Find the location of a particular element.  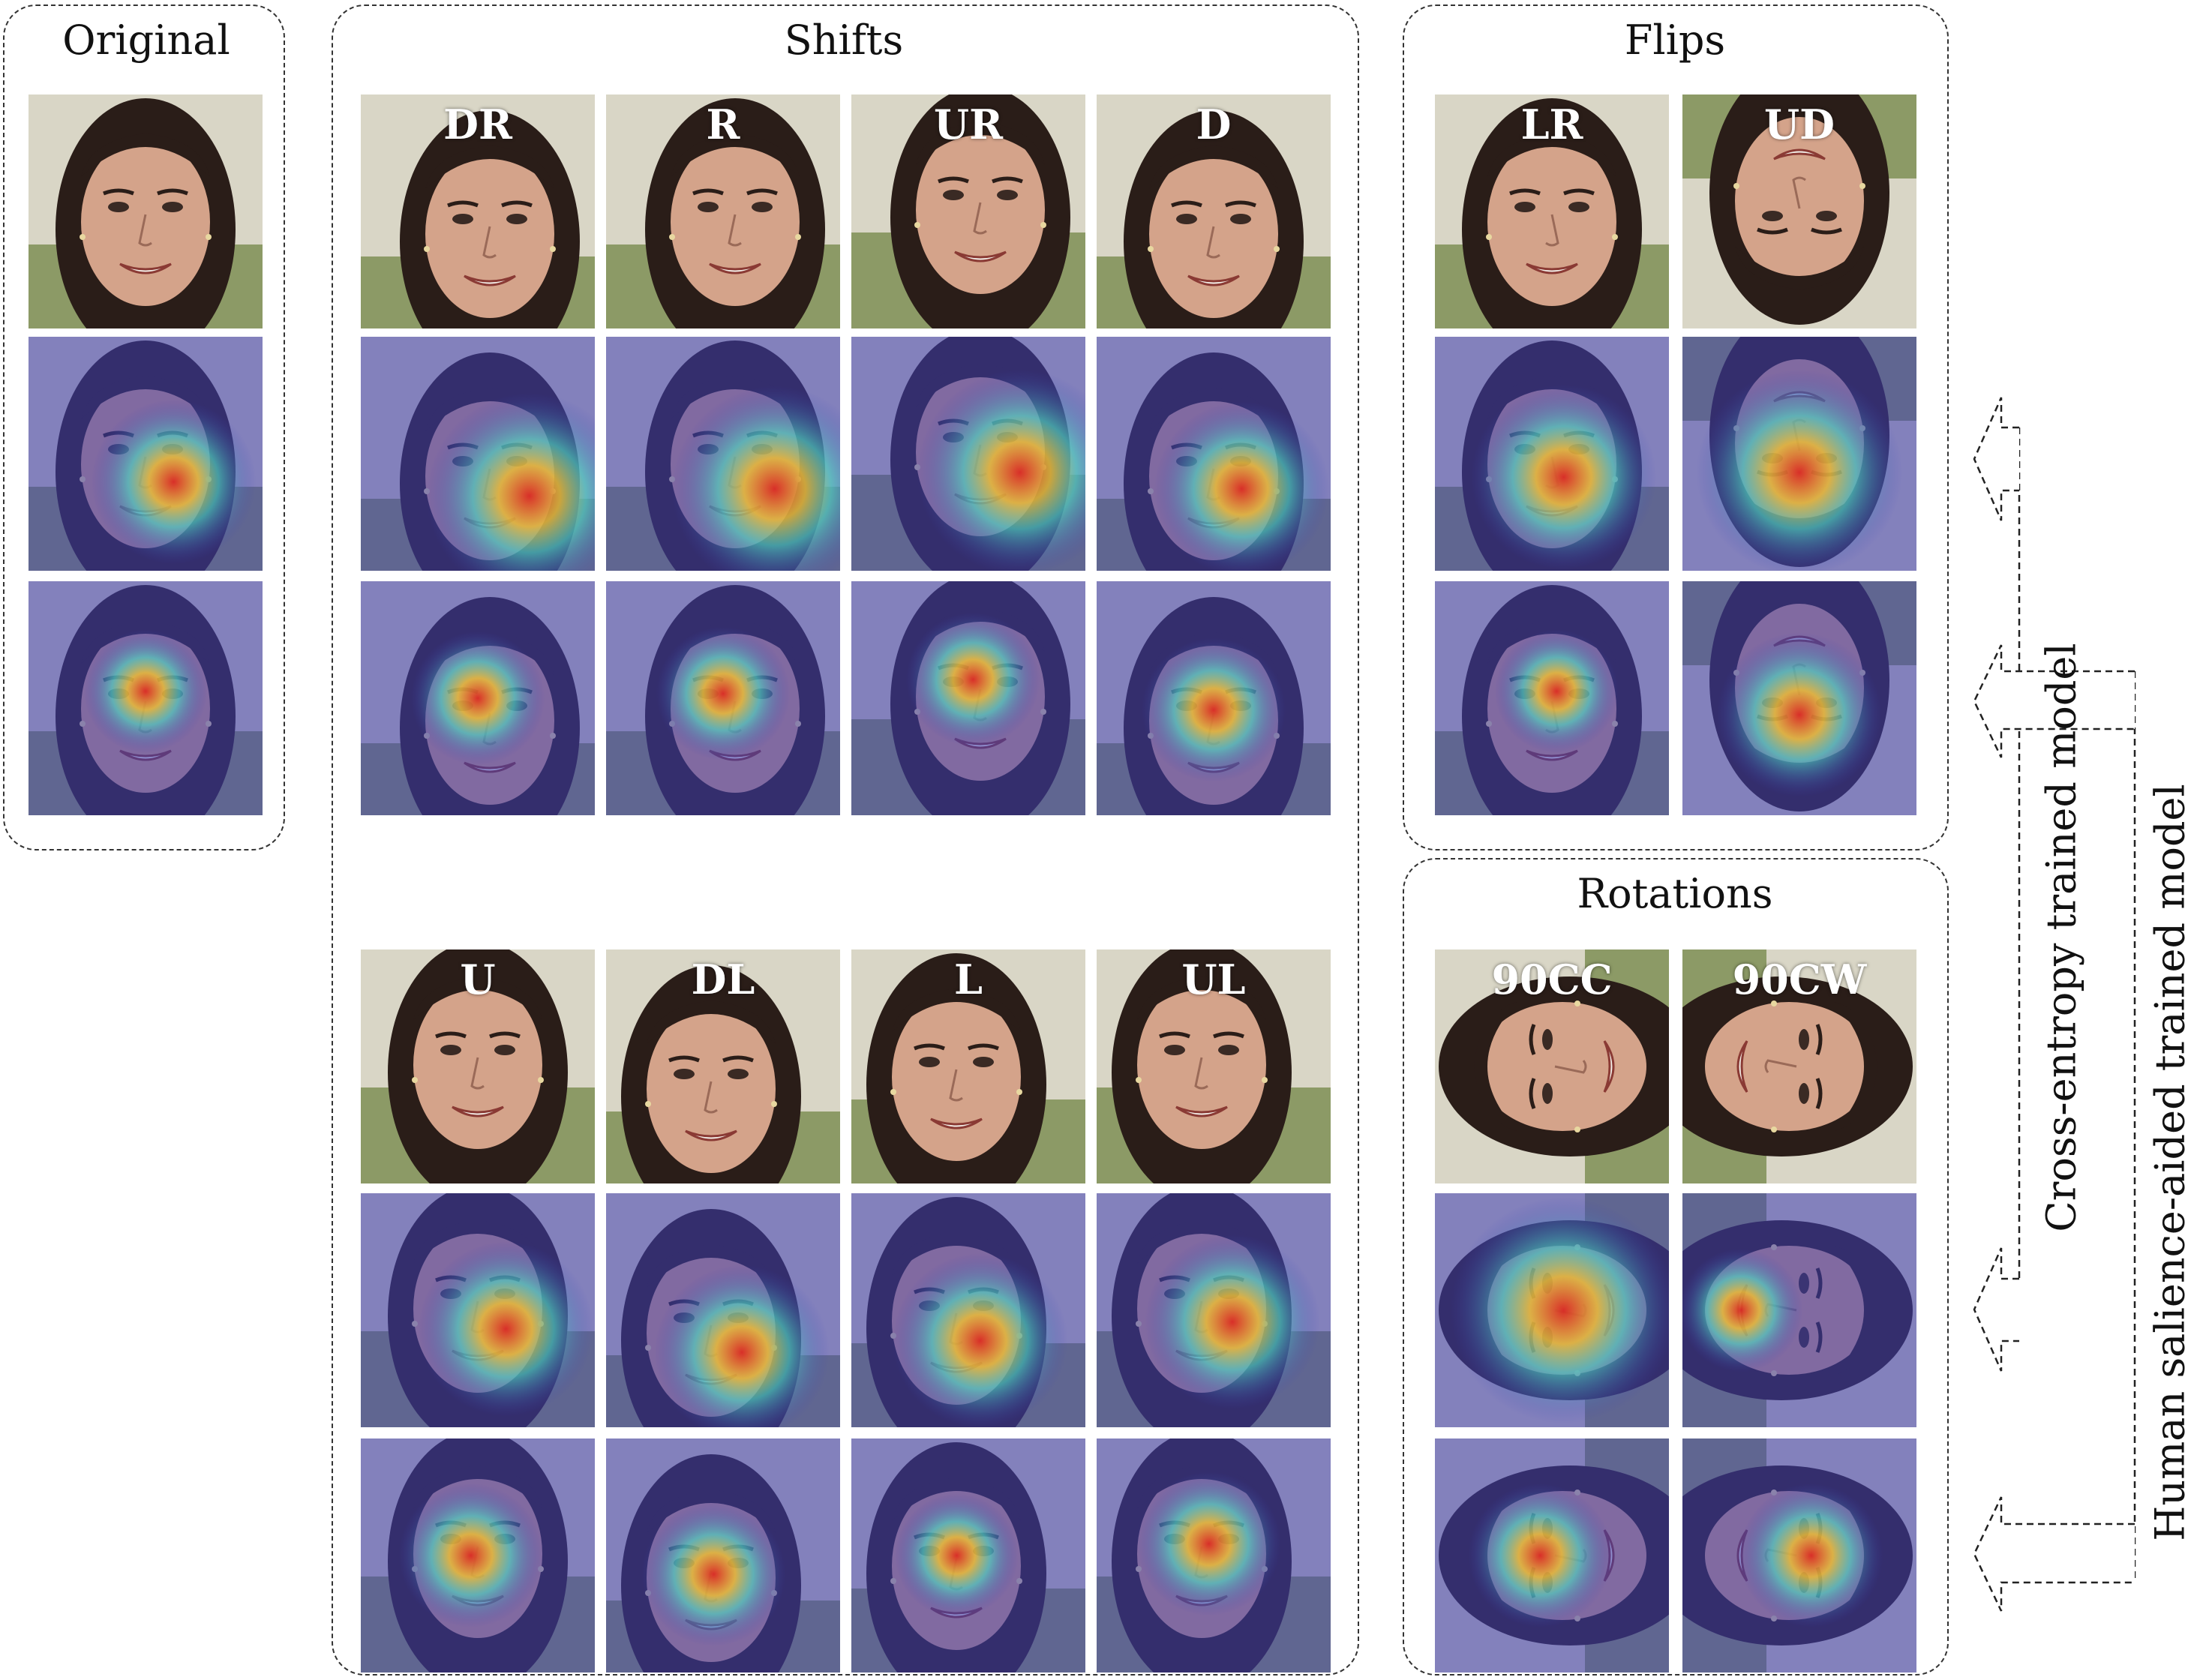

shift-dr-cross-entropy-heatmap is located at coordinates (478, 454).